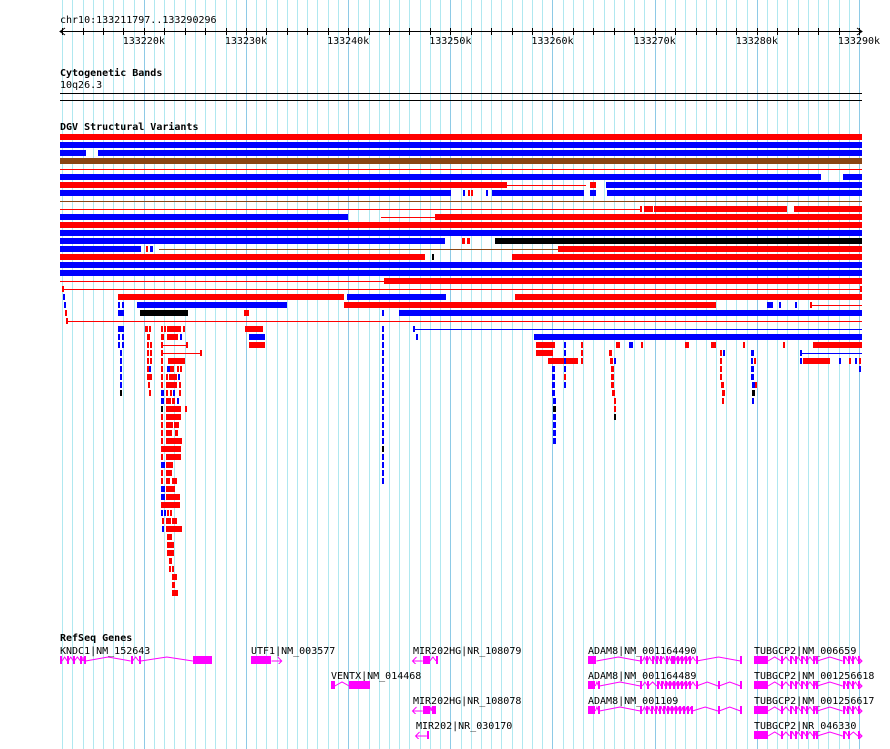  I want to click on gene-feature: MIR202|NR_030170, so click(445, 727).